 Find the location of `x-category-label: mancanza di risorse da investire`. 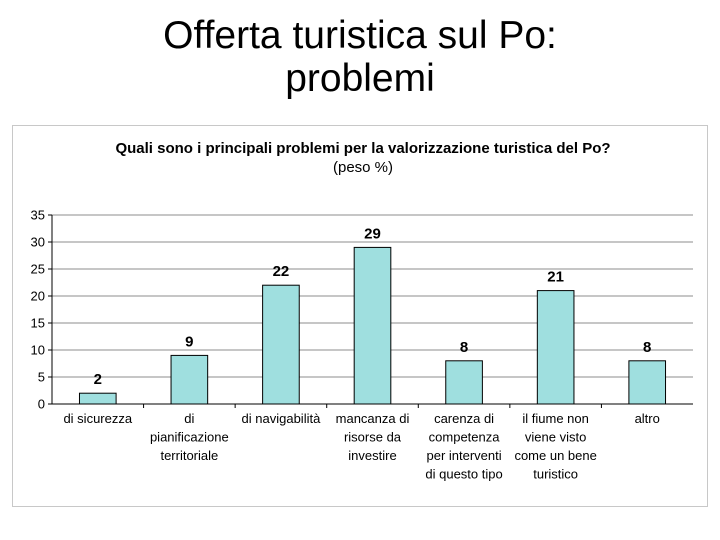

x-category-label: mancanza di risorse da investire is located at coordinates (373, 437).